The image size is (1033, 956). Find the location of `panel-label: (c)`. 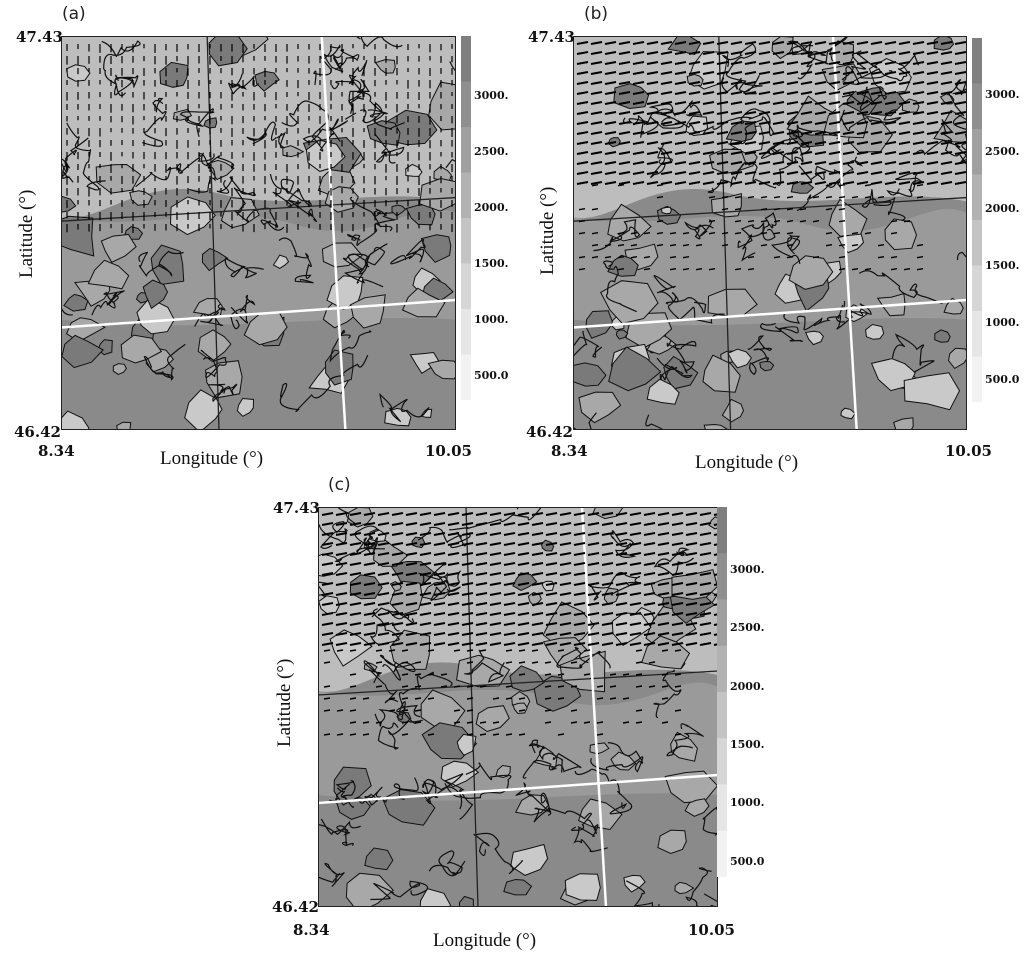

panel-label: (c) is located at coordinates (339, 485).